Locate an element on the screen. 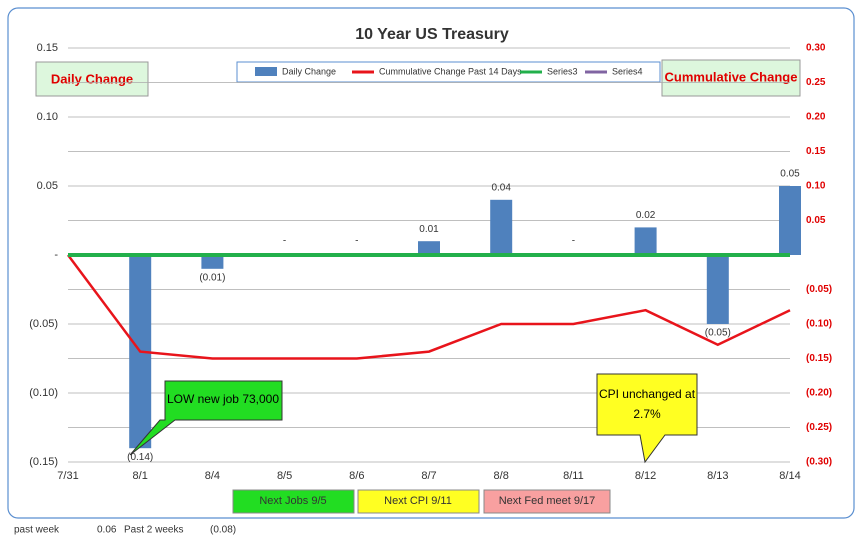 The width and height of the screenshot is (861, 541). x-tick-label: 8/12 is located at coordinates (645, 476).